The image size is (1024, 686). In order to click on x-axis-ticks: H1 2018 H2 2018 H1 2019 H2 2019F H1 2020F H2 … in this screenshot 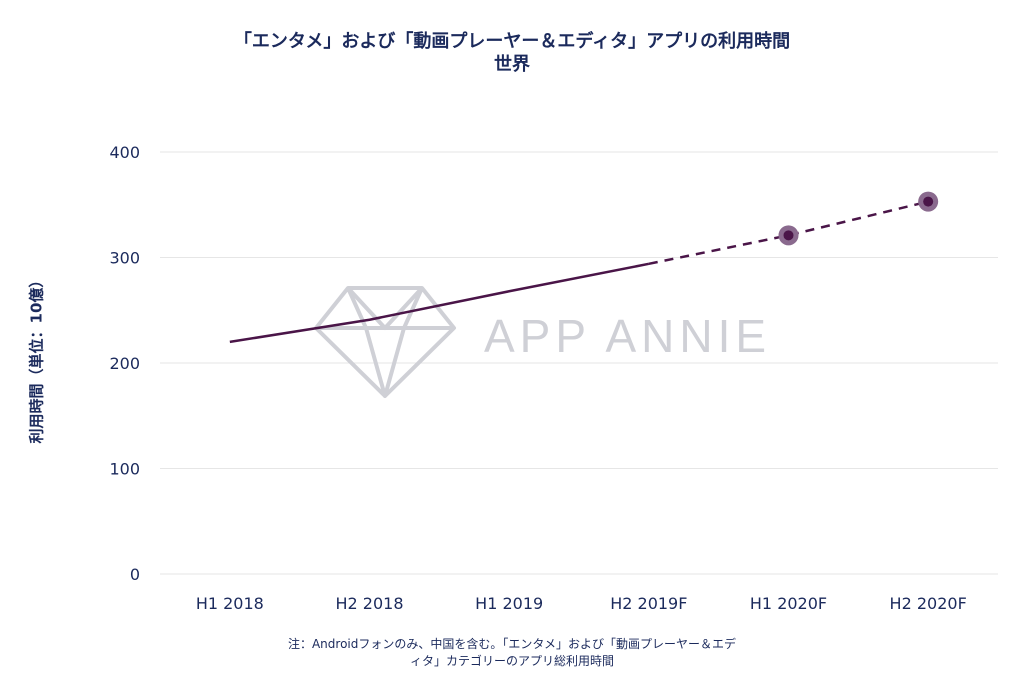, I will do `click(581, 603)`.